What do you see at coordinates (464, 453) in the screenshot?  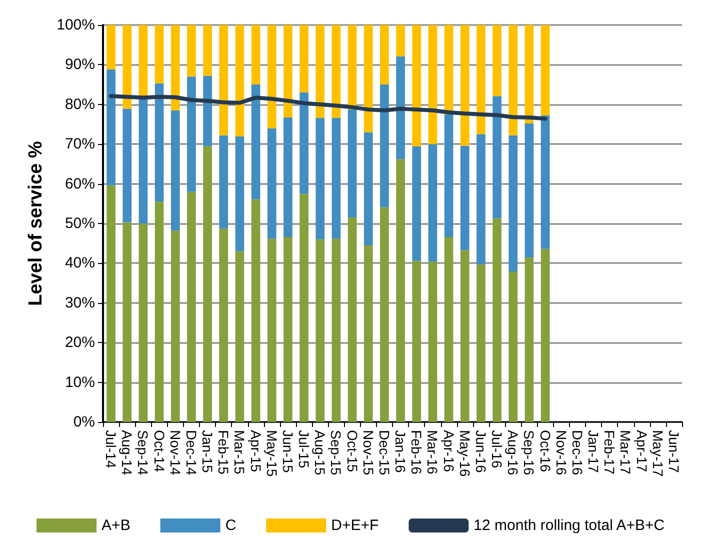 I see `x-tick-label: May-16` at bounding box center [464, 453].